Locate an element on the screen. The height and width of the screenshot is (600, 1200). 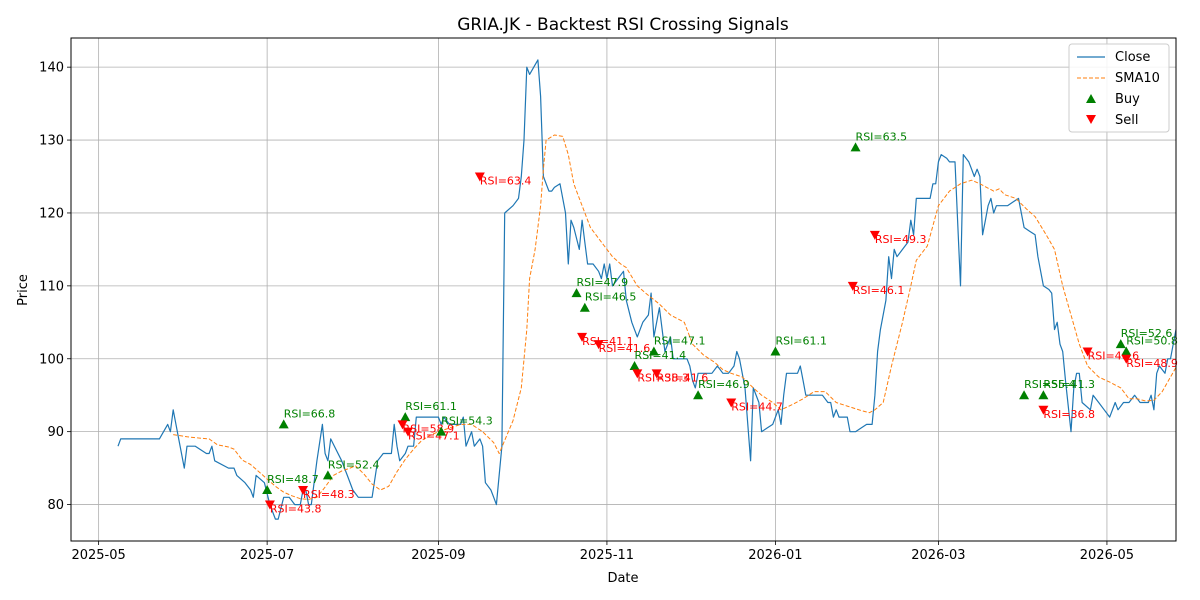
x-tick-label: 2025-09 is located at coordinates (438, 555).